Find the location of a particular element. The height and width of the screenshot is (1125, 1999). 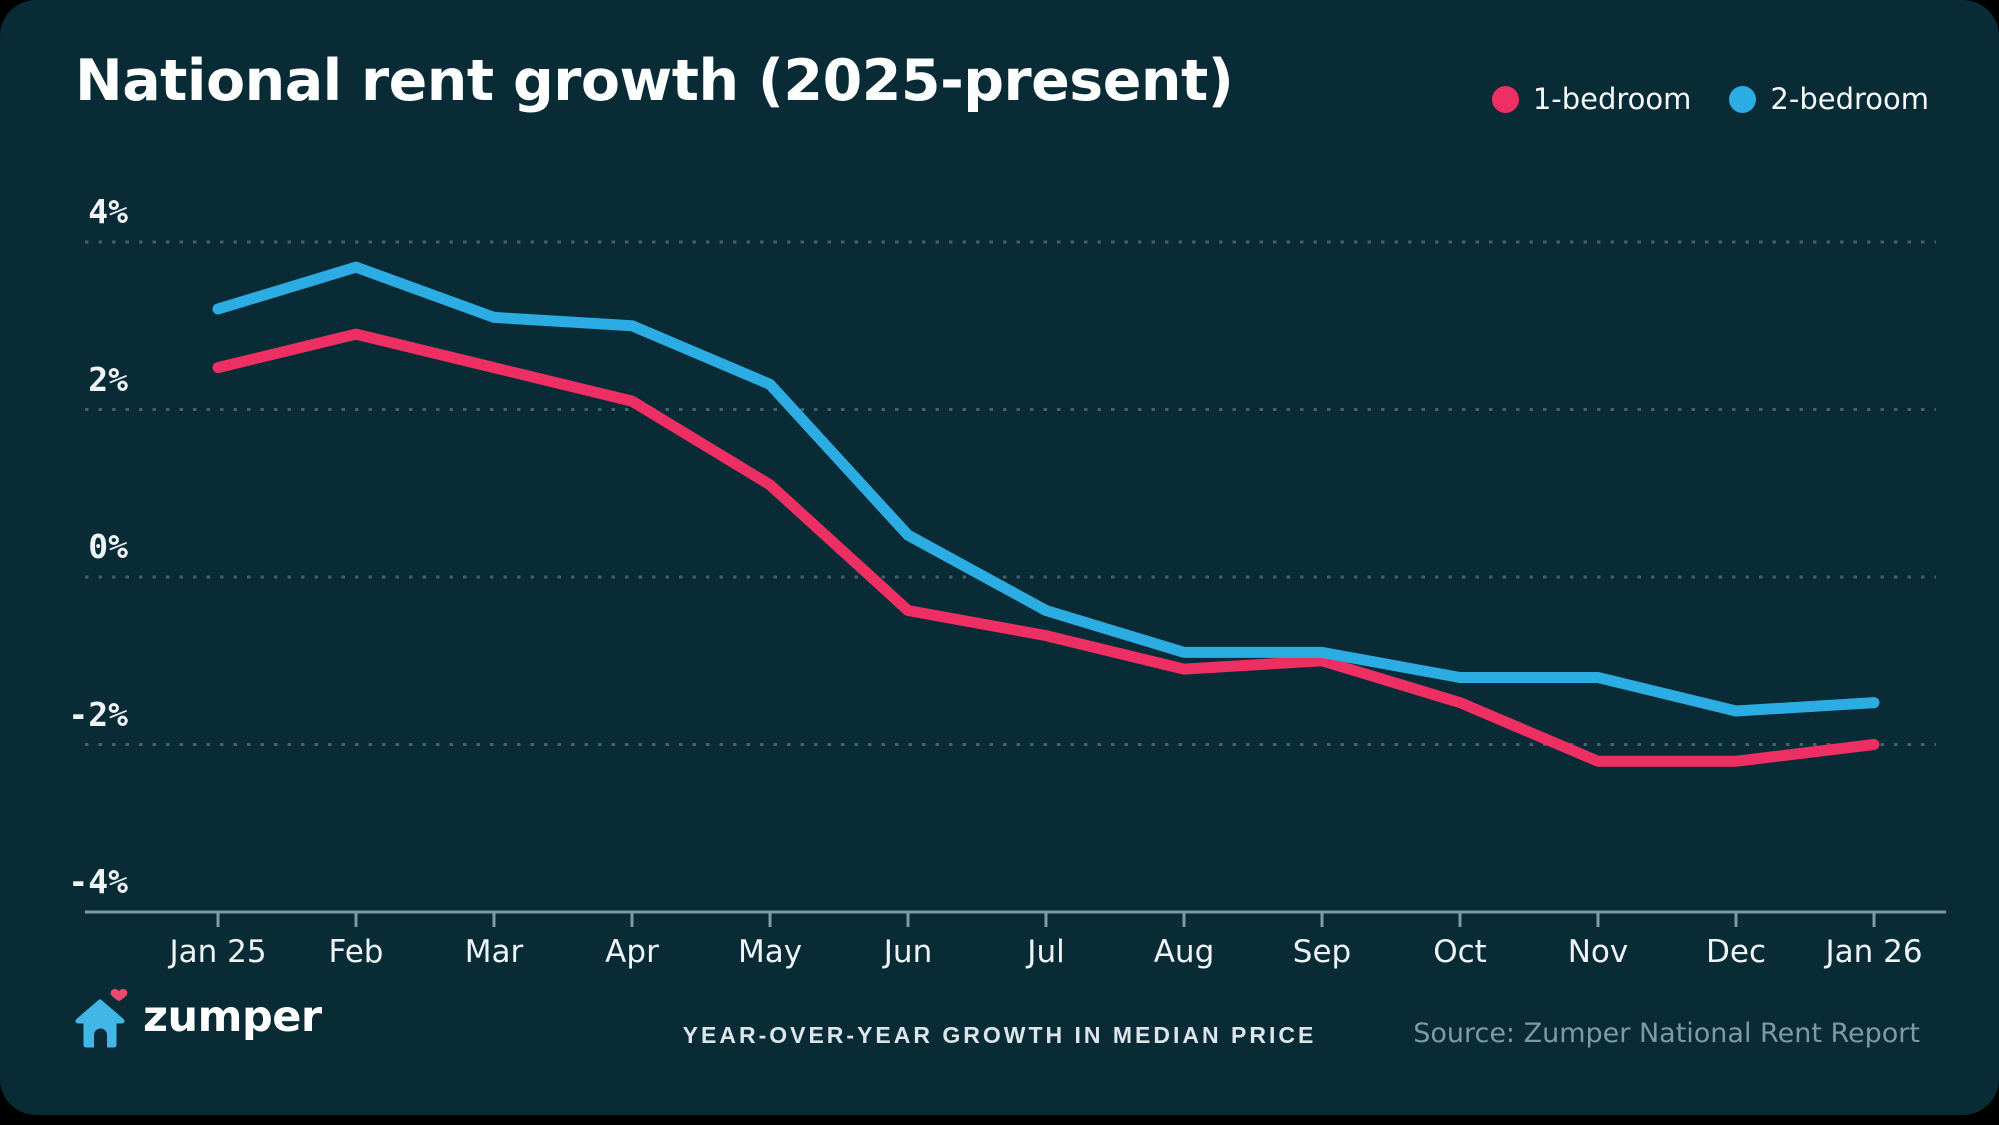

x-tick-label: Dec is located at coordinates (1736, 952).